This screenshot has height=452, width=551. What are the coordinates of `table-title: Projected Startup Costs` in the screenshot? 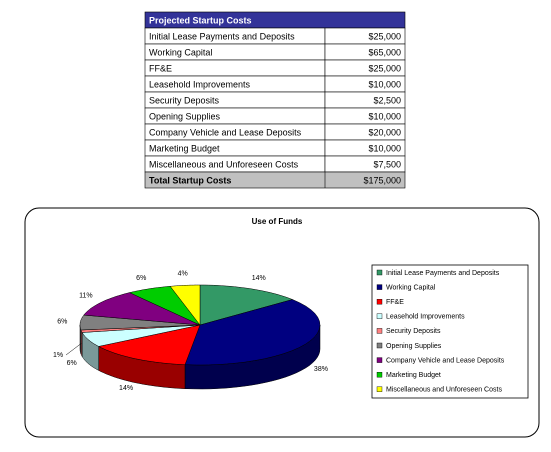 It's located at (200, 20).